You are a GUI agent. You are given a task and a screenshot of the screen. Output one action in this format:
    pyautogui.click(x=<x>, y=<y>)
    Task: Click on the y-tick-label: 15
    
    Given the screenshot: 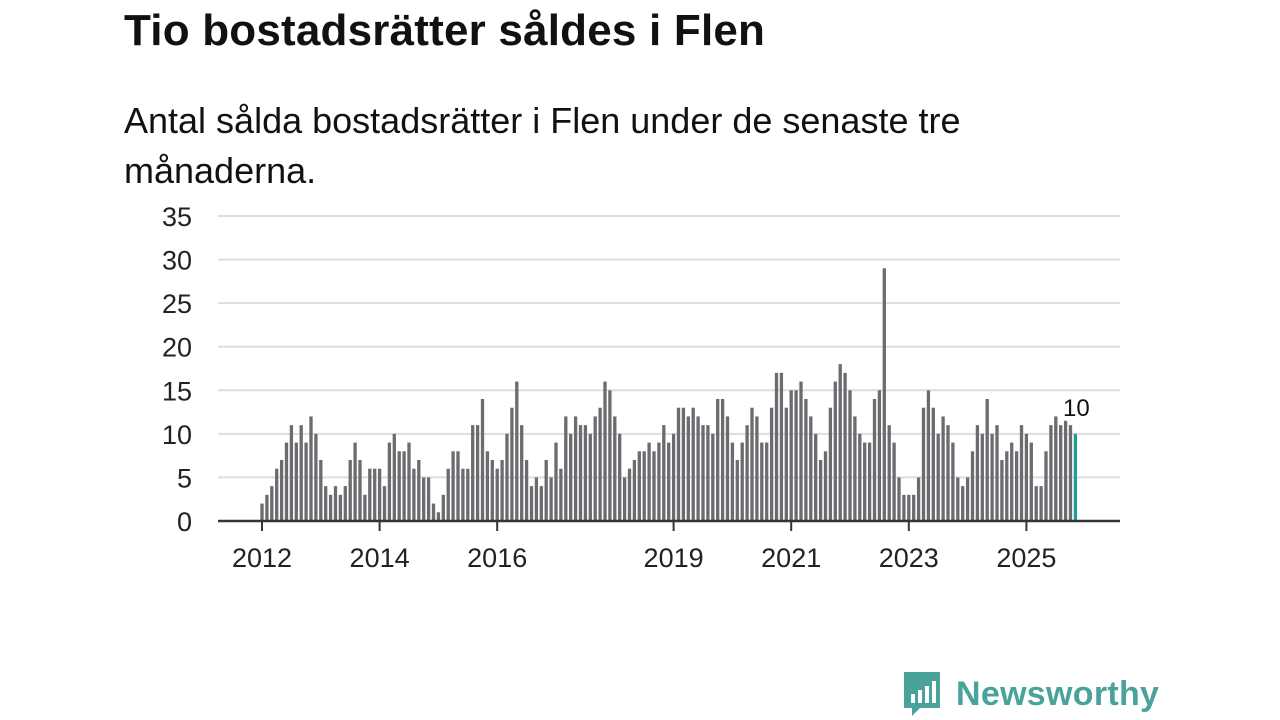 What is the action you would take?
    pyautogui.click(x=177, y=391)
    